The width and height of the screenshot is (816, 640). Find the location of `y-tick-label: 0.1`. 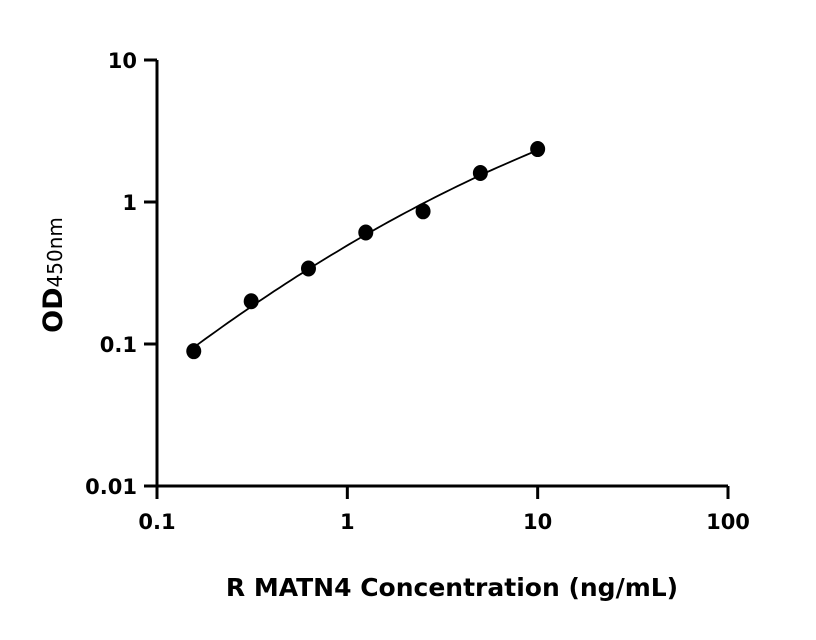

y-tick-label: 0.1 is located at coordinates (118, 345).